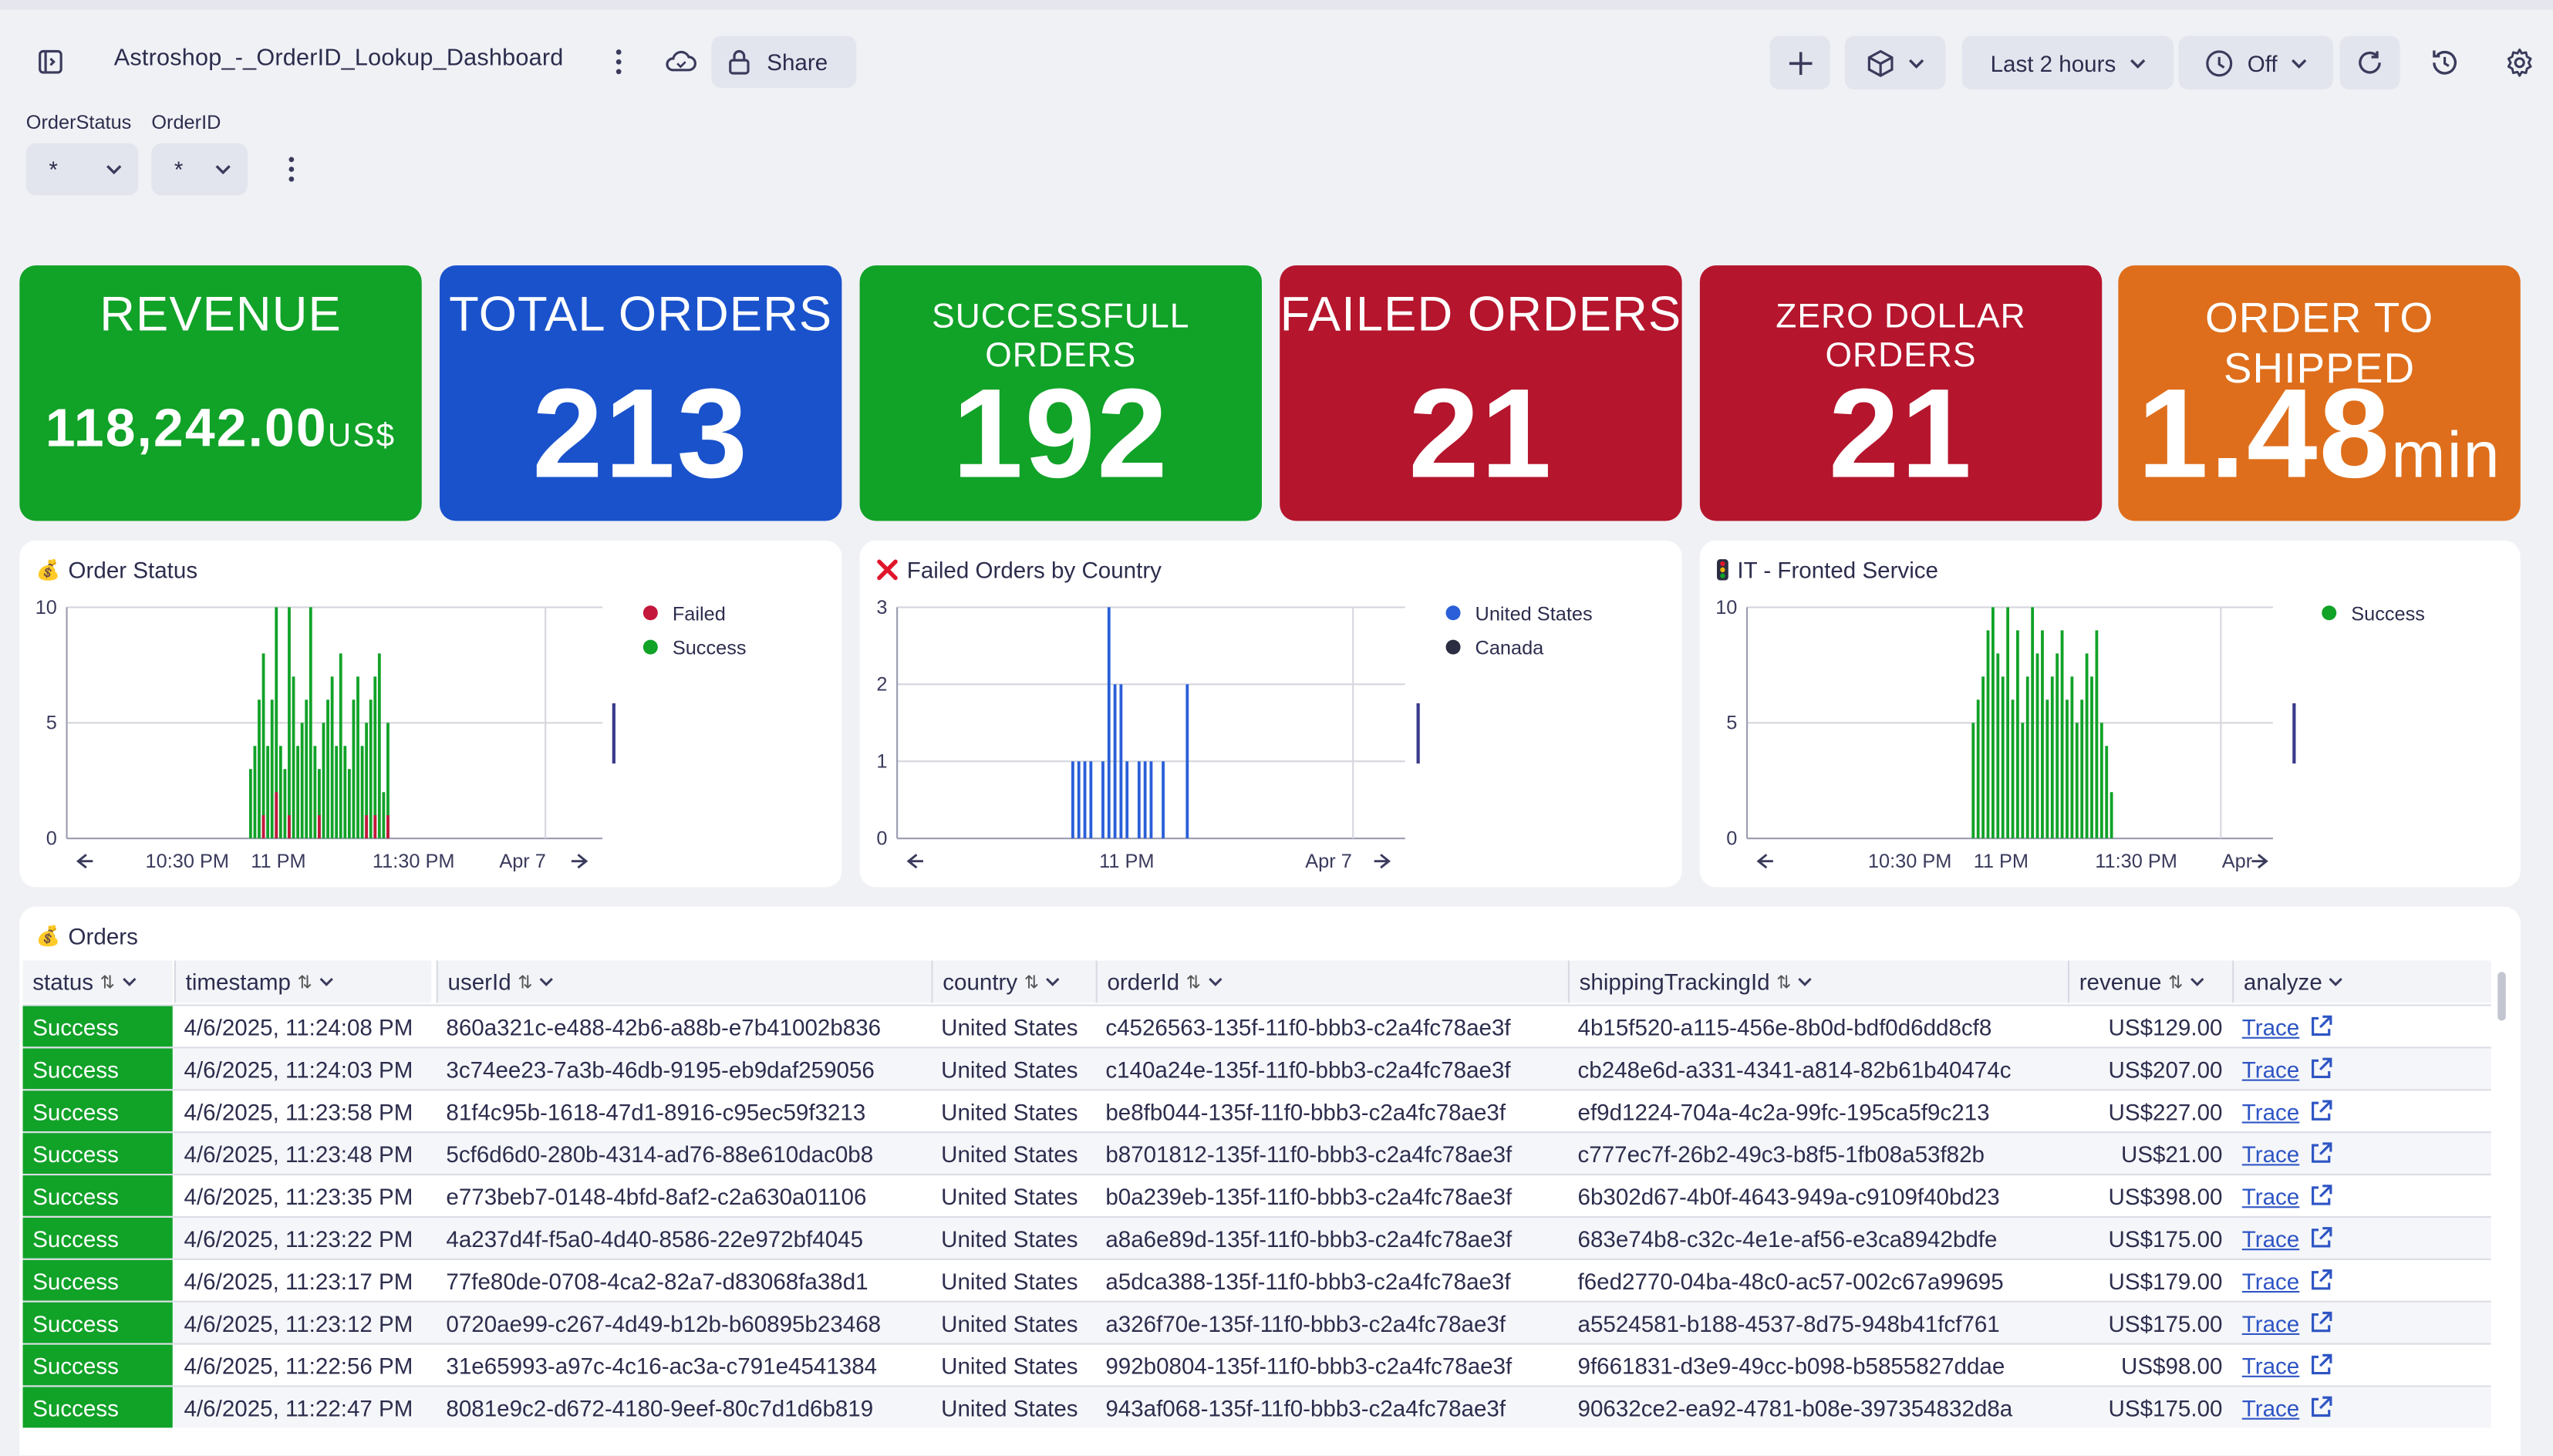  What do you see at coordinates (1060, 393) in the screenshot?
I see `kpi-successful-orders-tile: SUCCESSFULL ORDERS 192` at bounding box center [1060, 393].